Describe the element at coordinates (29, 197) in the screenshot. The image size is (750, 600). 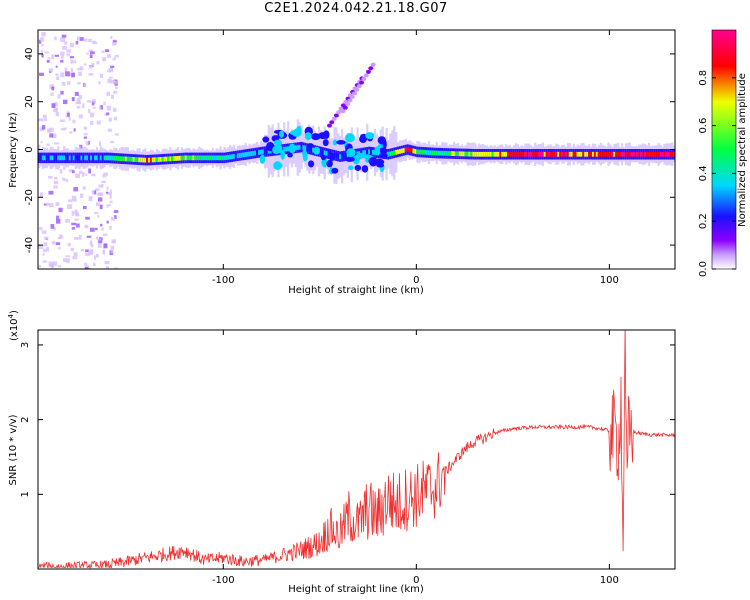
I see `spectrogram-y-tick-label: -20` at that location.